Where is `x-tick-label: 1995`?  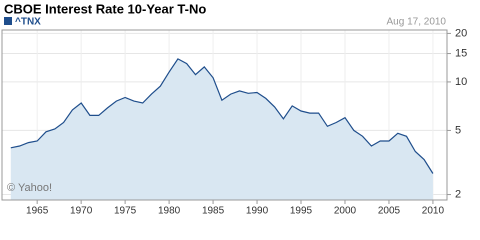 x-tick-label: 1995 is located at coordinates (301, 211).